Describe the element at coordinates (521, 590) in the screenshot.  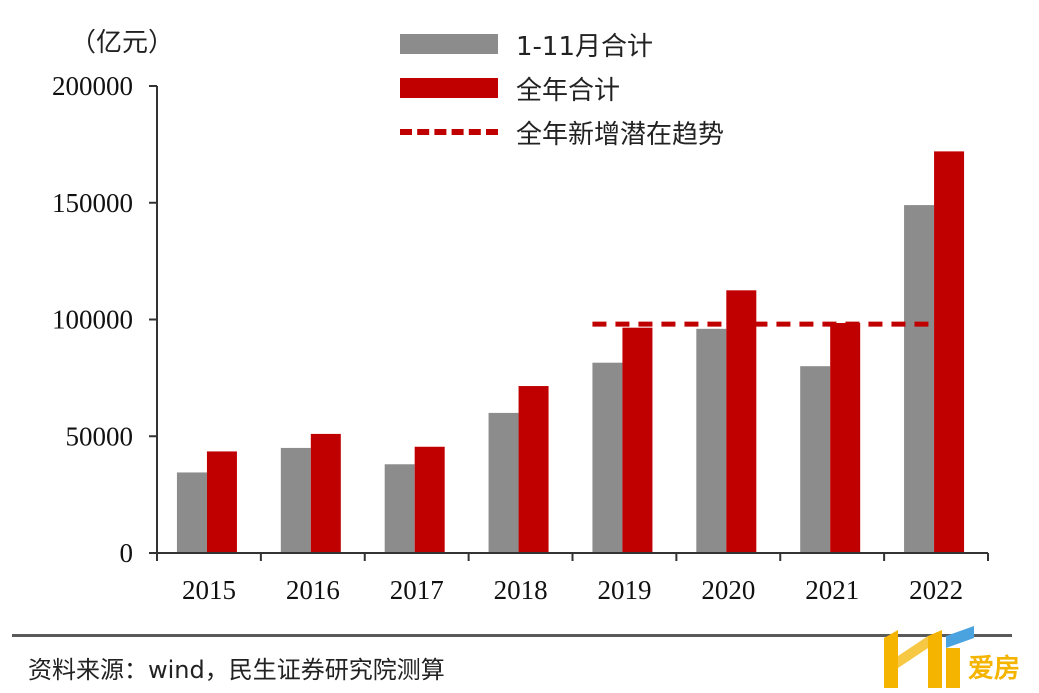
I see `x-tick-label-2018: 2018` at that location.